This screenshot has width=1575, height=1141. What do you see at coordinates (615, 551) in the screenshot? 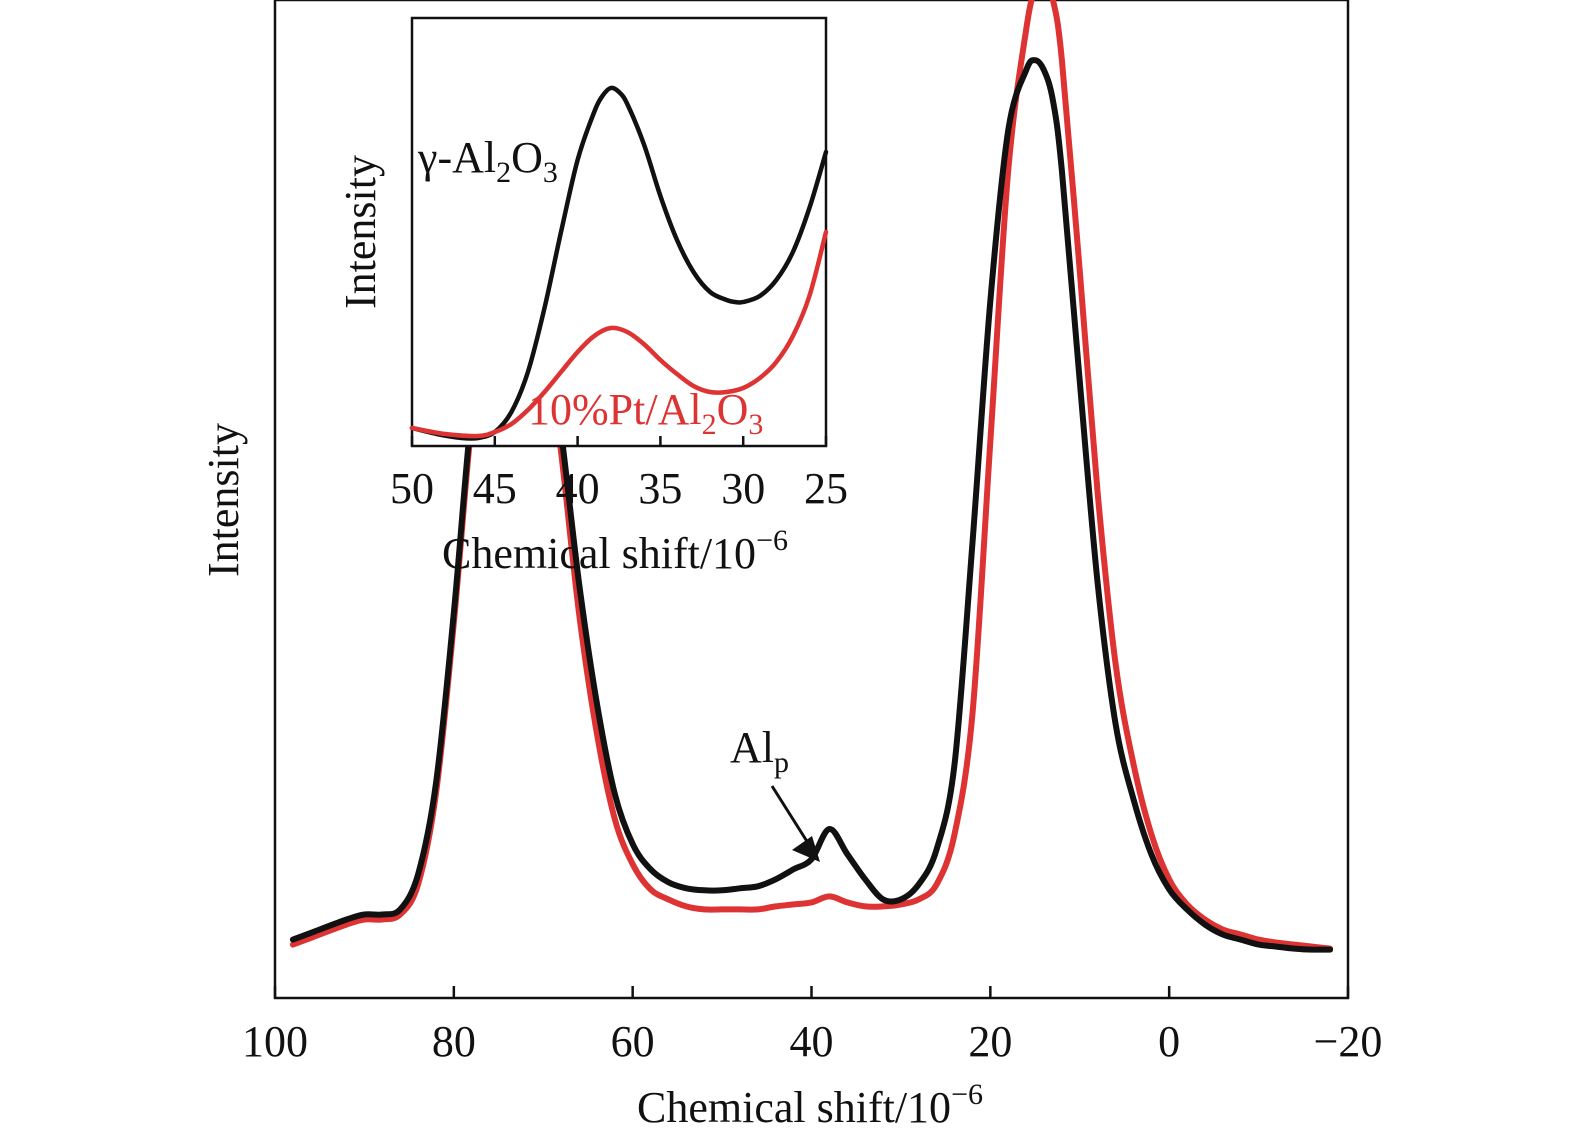
I see `inset-x-axis-label: Chemical shift/10−6` at bounding box center [615, 551].